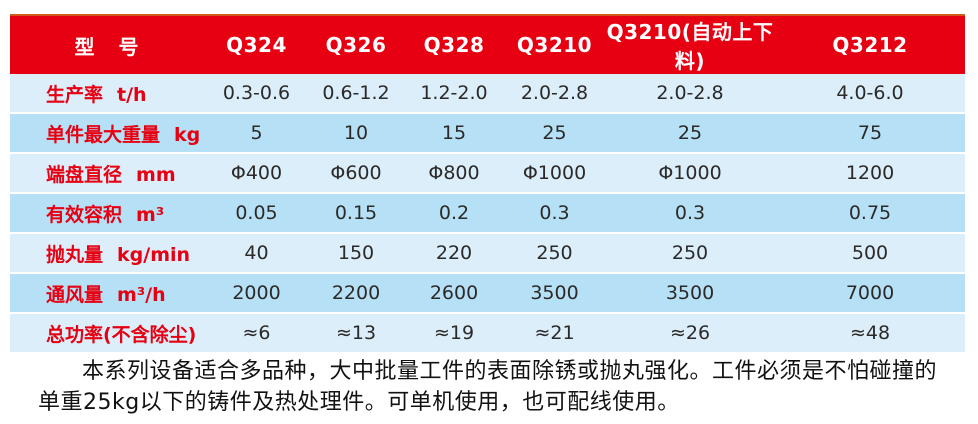 This screenshot has height=424, width=978. What do you see at coordinates (870, 94) in the screenshot?
I see `spec-value-cell: 4.0-6.0` at bounding box center [870, 94].